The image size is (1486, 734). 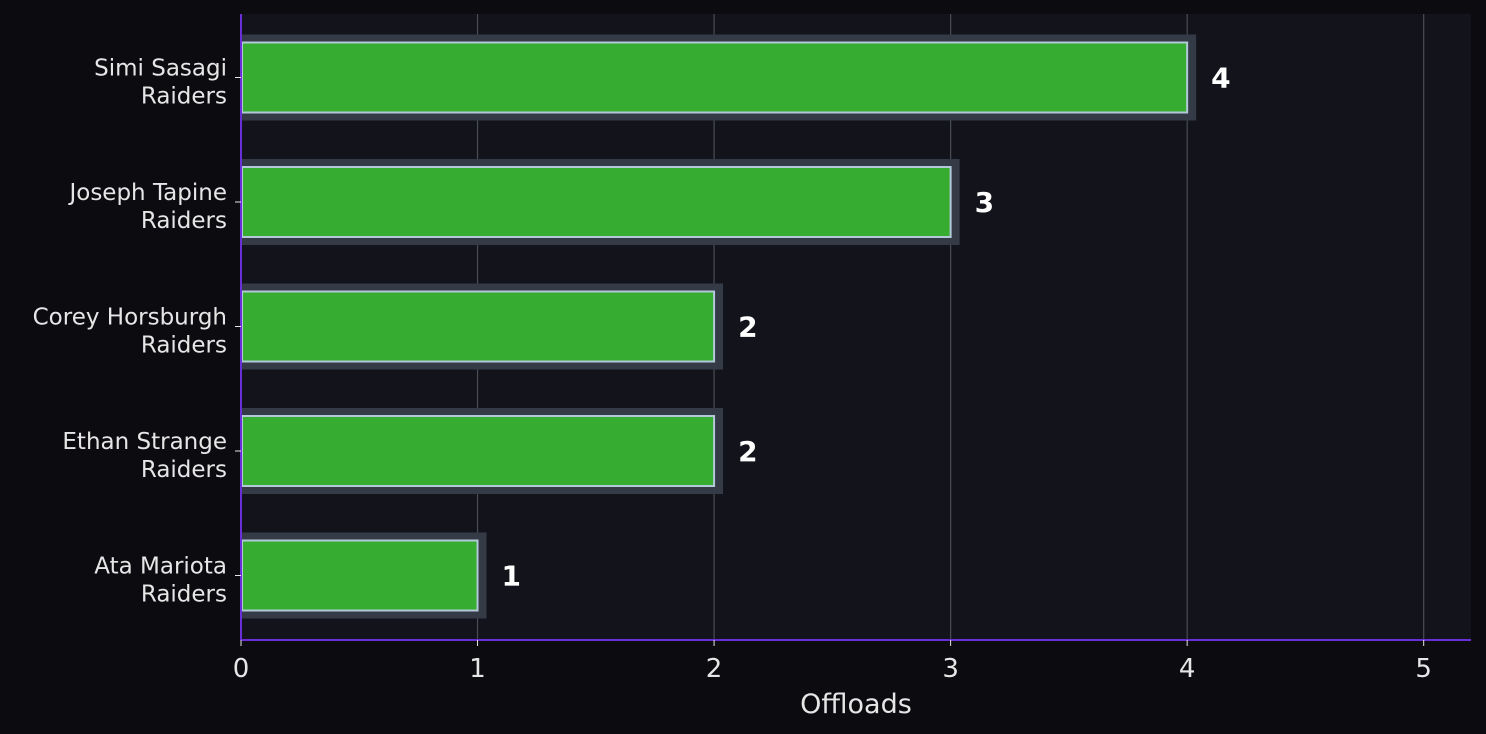 What do you see at coordinates (984, 202) in the screenshot?
I see `value-label: 3` at bounding box center [984, 202].